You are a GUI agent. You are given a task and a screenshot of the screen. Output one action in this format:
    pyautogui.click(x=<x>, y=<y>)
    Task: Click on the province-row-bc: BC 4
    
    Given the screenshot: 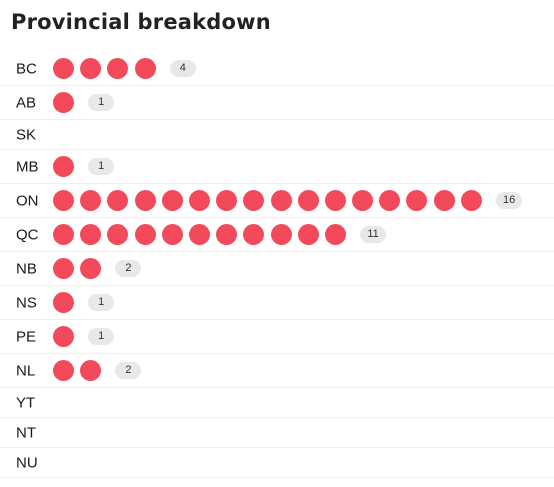 What is the action you would take?
    pyautogui.click(x=277, y=69)
    